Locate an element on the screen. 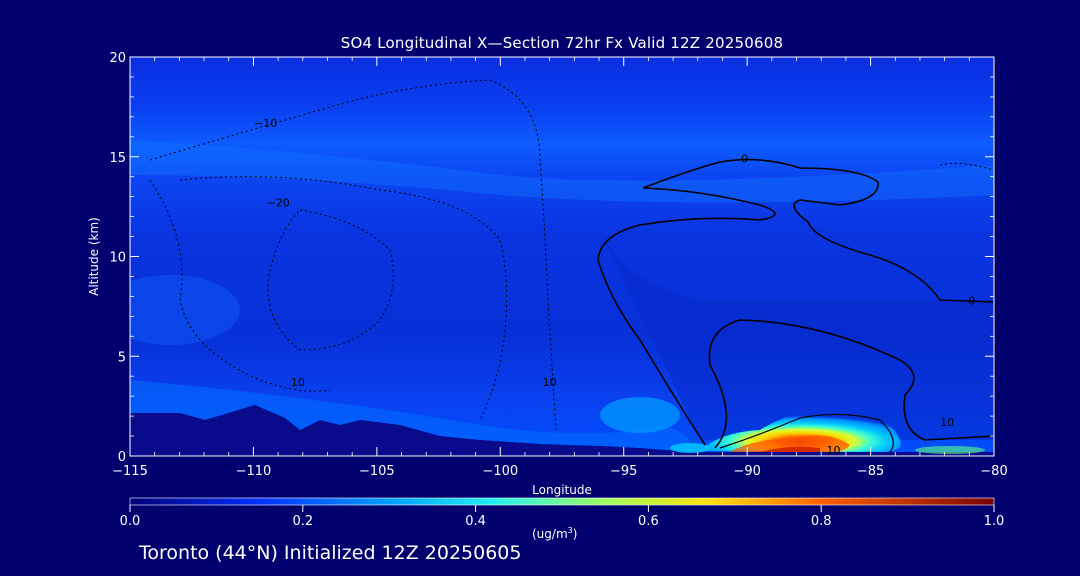  contour-zero-lower is located at coordinates (686, 316).